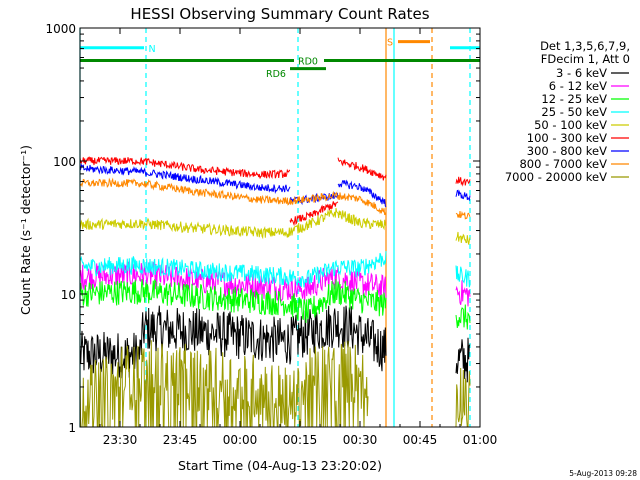  I want to click on x-tick-label-1: 23:45, so click(180, 440).